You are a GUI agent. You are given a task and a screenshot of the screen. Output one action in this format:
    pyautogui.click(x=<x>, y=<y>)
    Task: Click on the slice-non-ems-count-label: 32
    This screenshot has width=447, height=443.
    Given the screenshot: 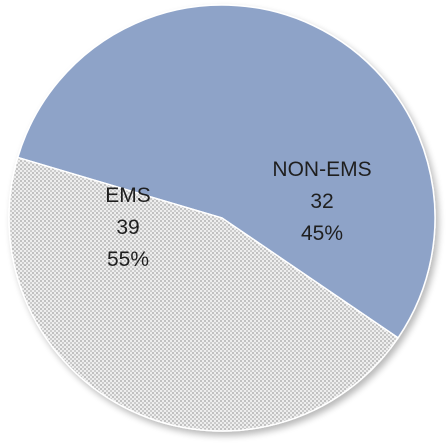 What is the action you would take?
    pyautogui.click(x=321, y=201)
    